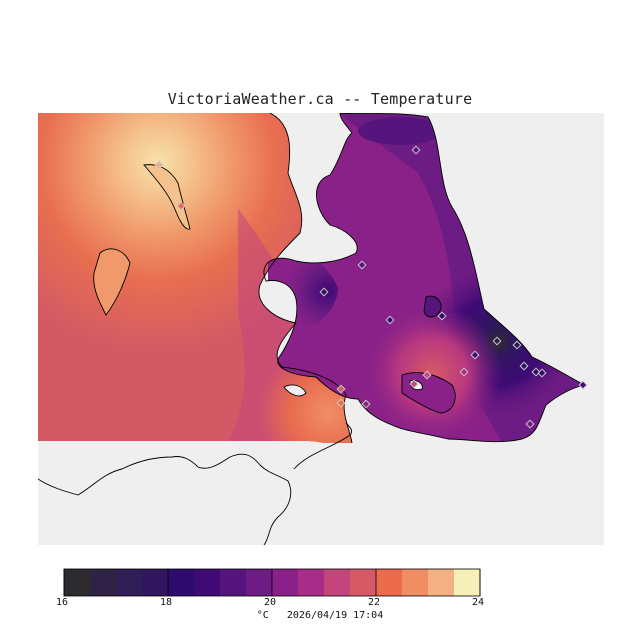  I want to click on legend-tick-label: 22, so click(374, 602).